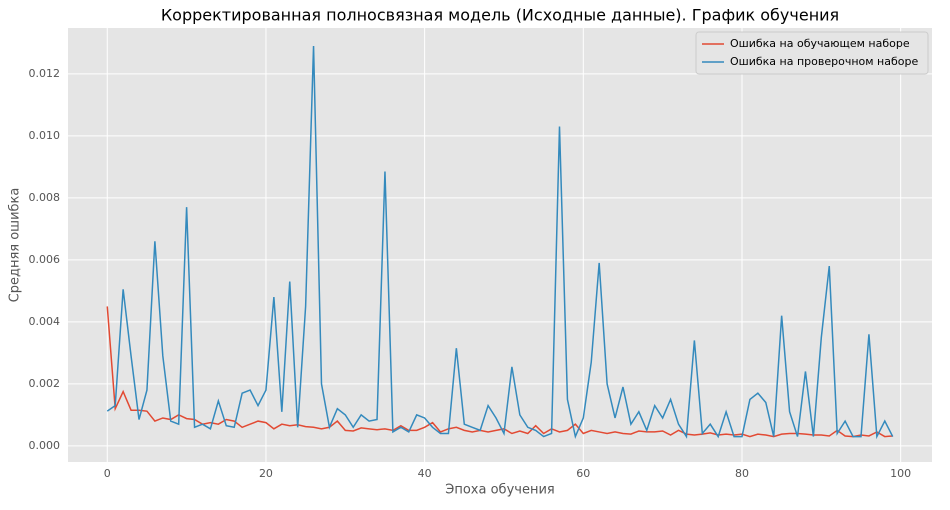 The width and height of the screenshot is (950, 510). I want to click on x-tick-label: 80, so click(742, 473).